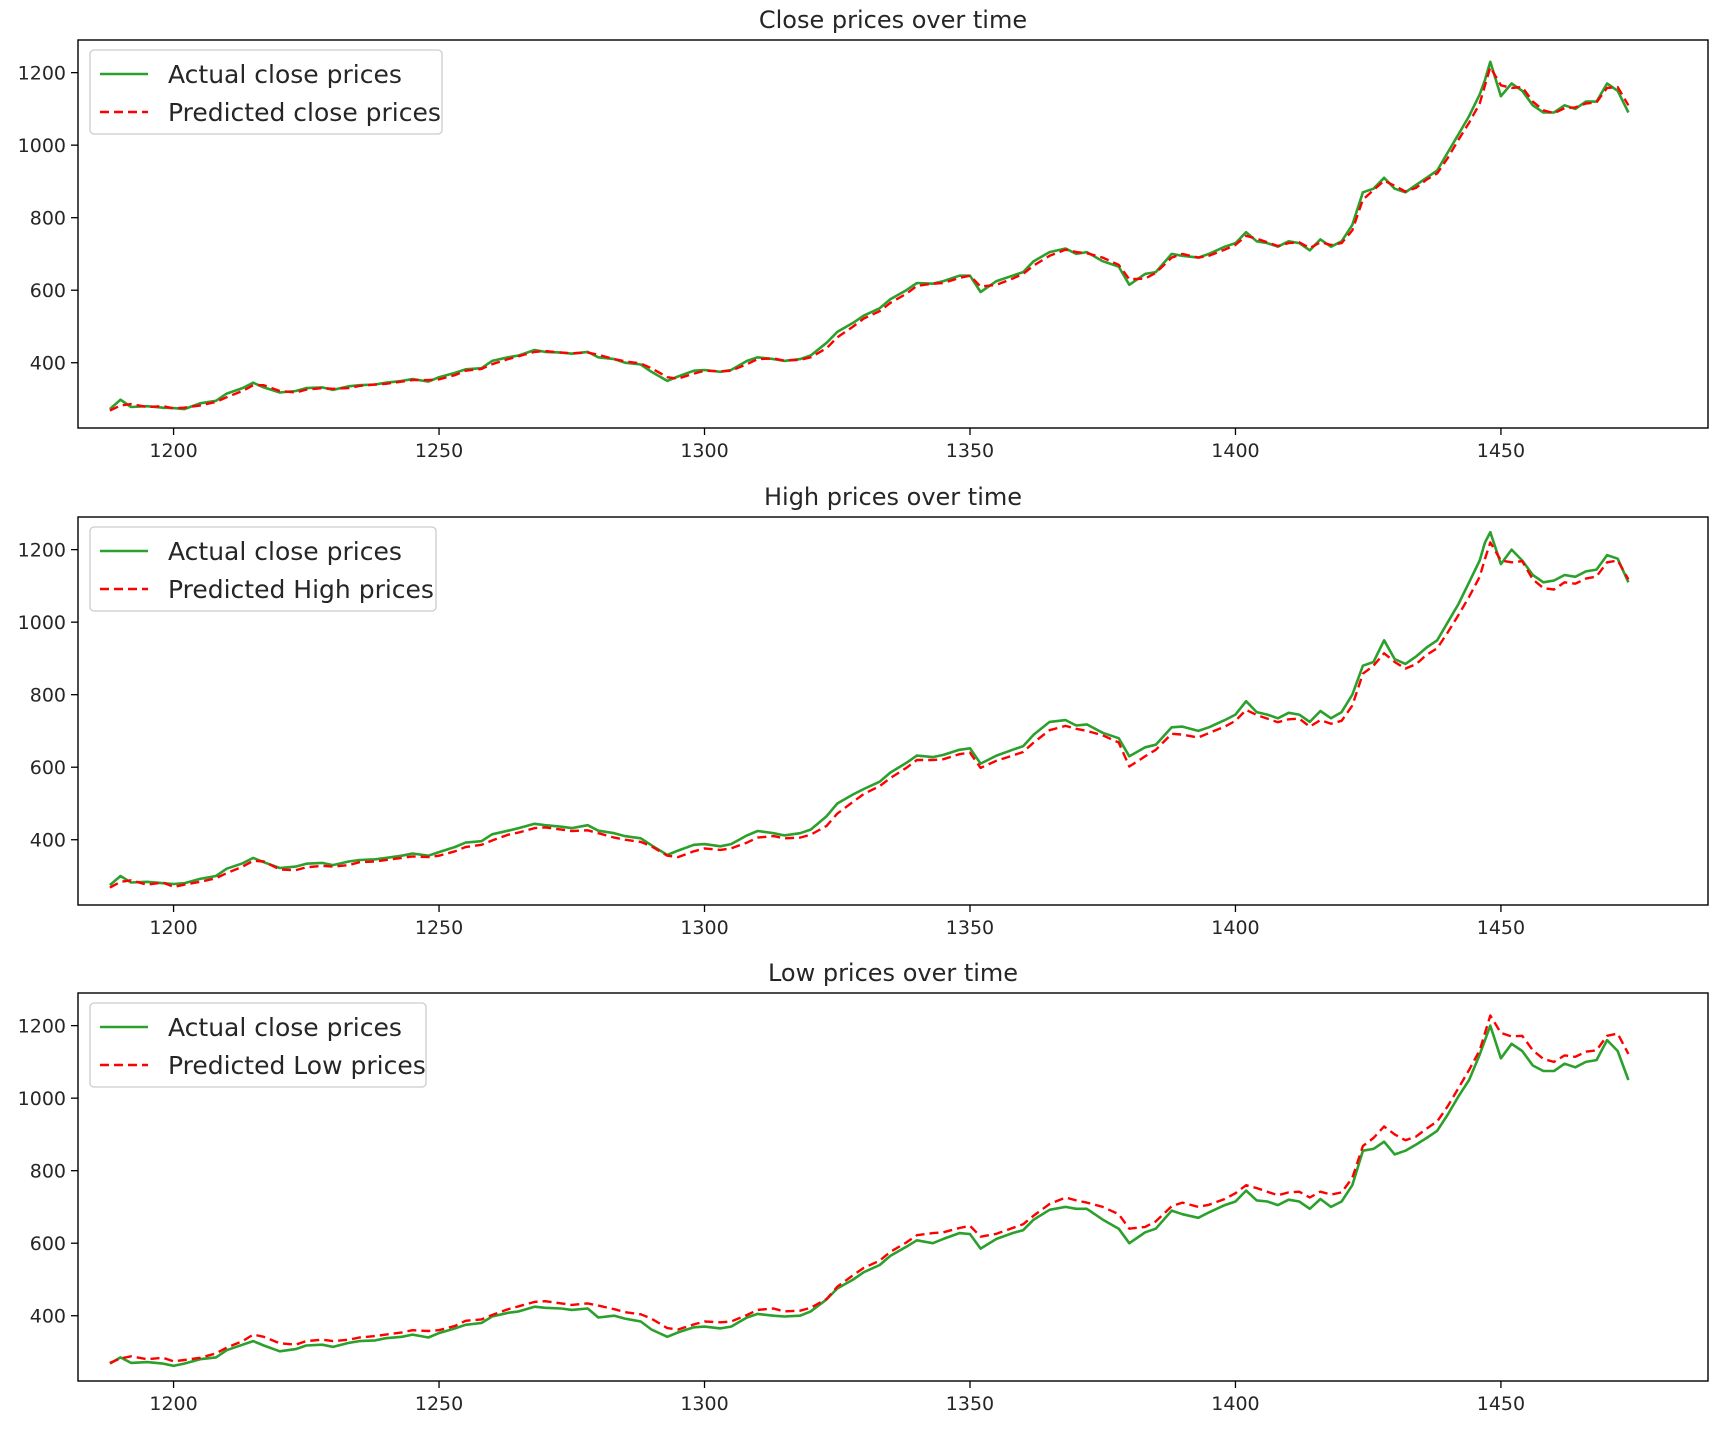  What do you see at coordinates (304, 112) in the screenshot?
I see `legend-entry: Predicted close prices` at bounding box center [304, 112].